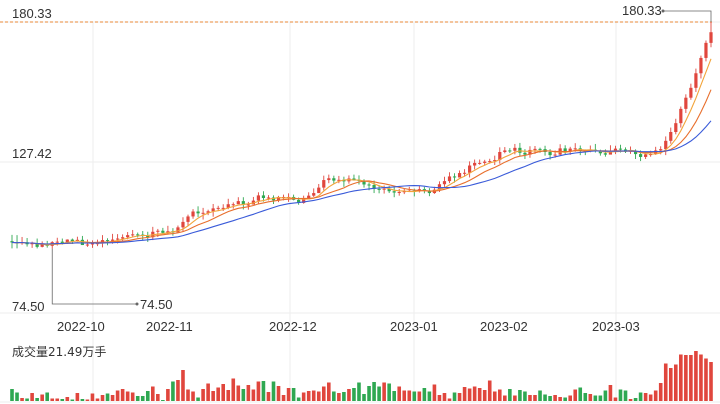 This screenshot has height=404, width=720. What do you see at coordinates (156, 304) in the screenshot?
I see `min-marker-label: 74.50` at bounding box center [156, 304].